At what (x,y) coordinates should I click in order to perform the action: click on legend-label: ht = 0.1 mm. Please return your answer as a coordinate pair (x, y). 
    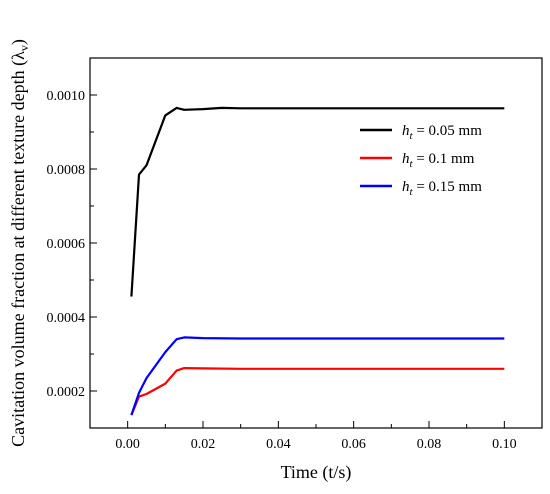
    Looking at the image, I should click on (438, 160).